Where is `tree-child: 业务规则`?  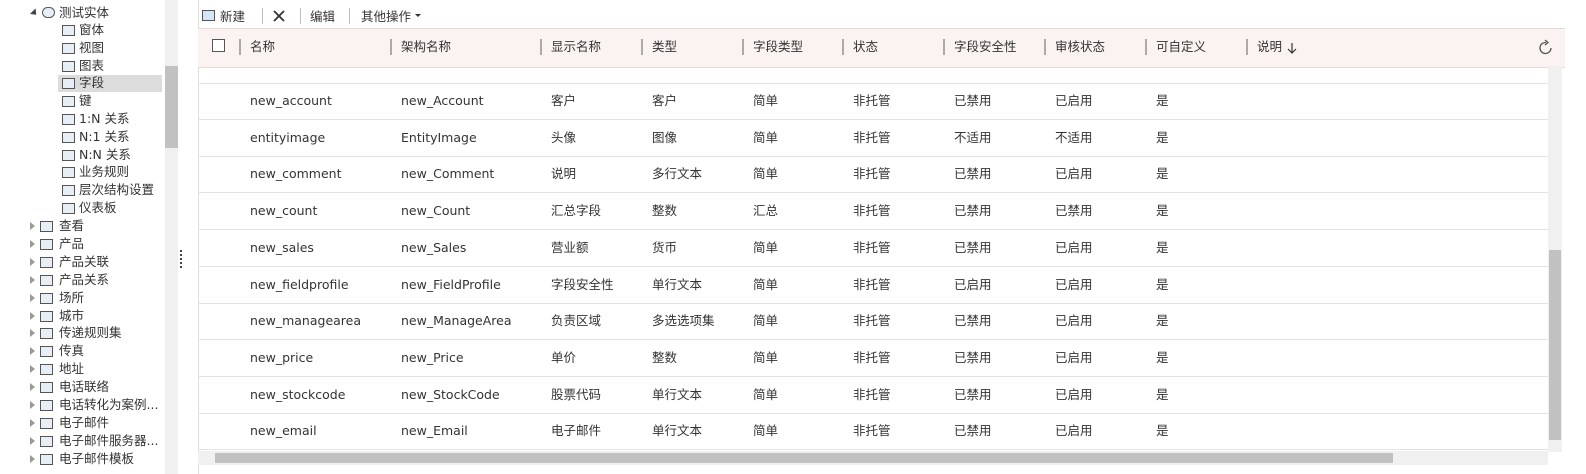
tree-child: 业务规则 is located at coordinates (104, 172).